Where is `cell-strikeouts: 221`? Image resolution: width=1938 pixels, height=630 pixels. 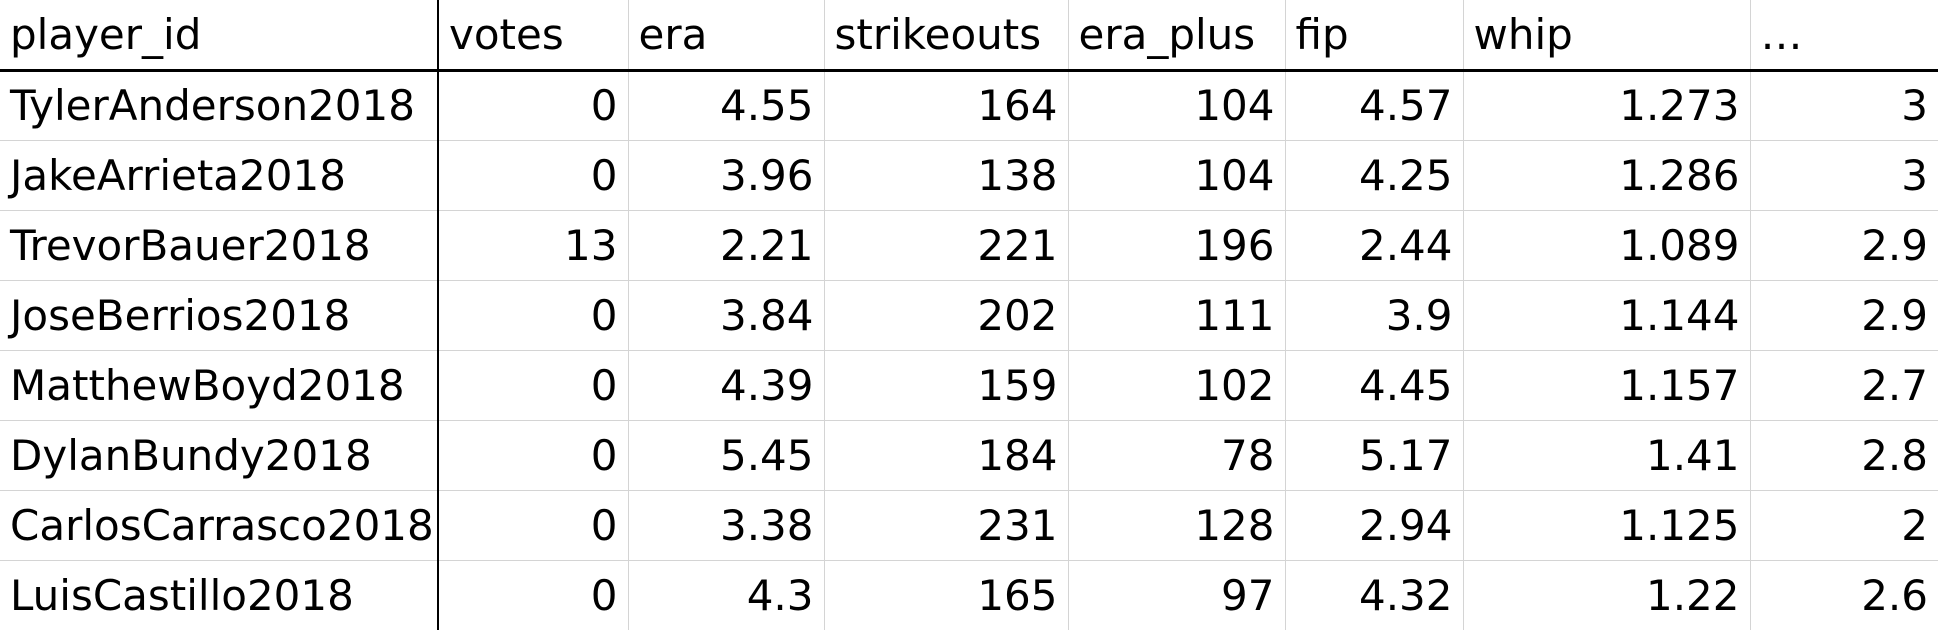 cell-strikeouts: 221 is located at coordinates (945, 245).